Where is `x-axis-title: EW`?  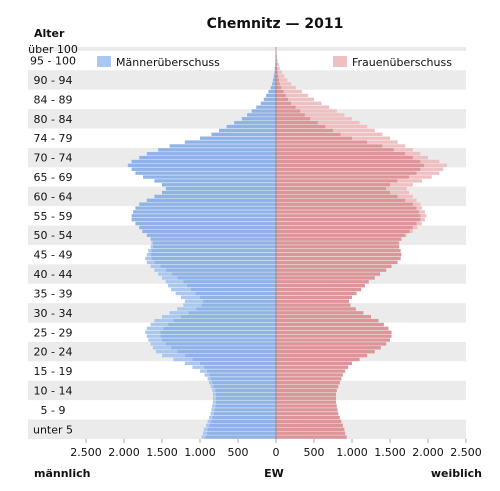 x-axis-title: EW is located at coordinates (274, 473).